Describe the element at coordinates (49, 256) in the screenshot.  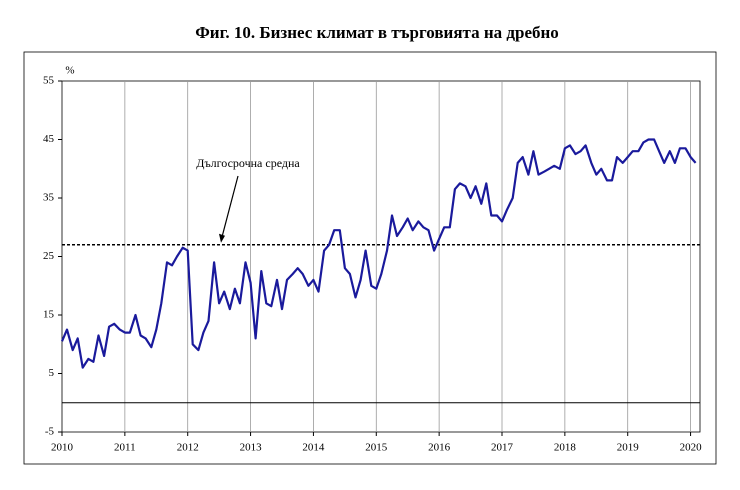
I see `y-tick-label: 25` at that location.